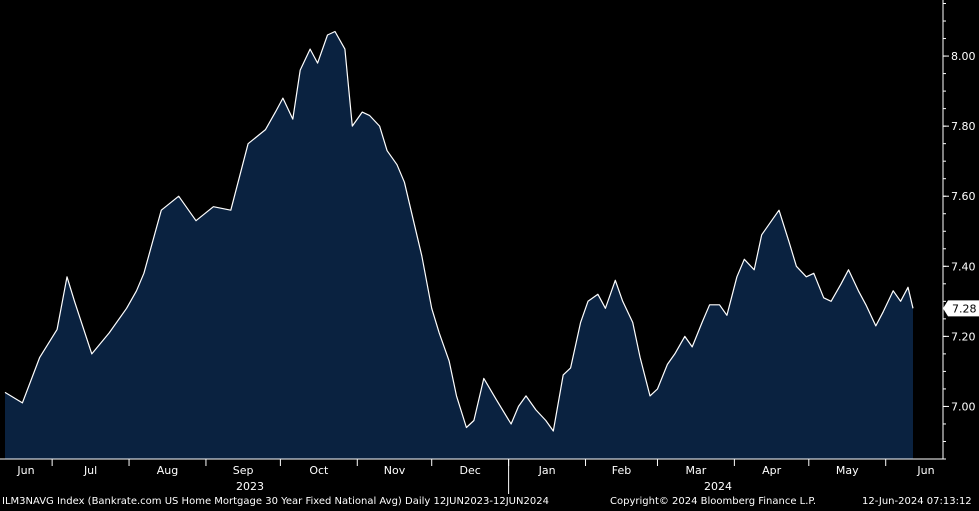  Describe the element at coordinates (963, 126) in the screenshot. I see `y-tick-label: 7.80` at that location.